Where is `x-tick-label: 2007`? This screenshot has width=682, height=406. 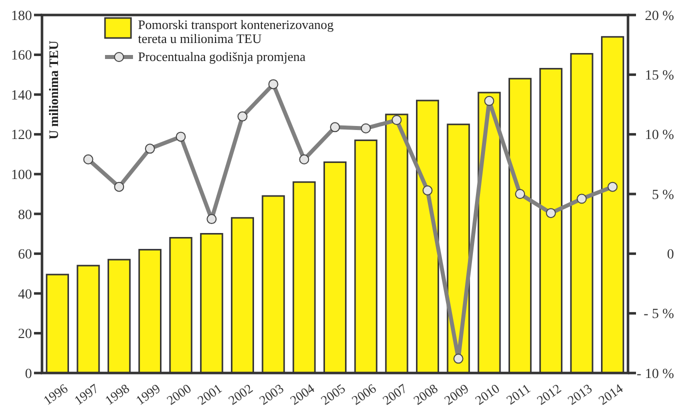
x-tick-label: 2007 is located at coordinates (395, 393).